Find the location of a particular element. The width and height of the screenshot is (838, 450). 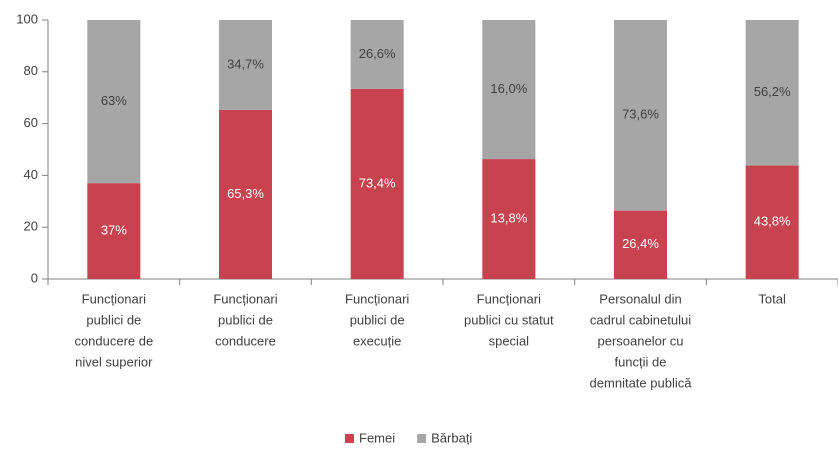

y-tick-label: 20 is located at coordinates (31, 226).